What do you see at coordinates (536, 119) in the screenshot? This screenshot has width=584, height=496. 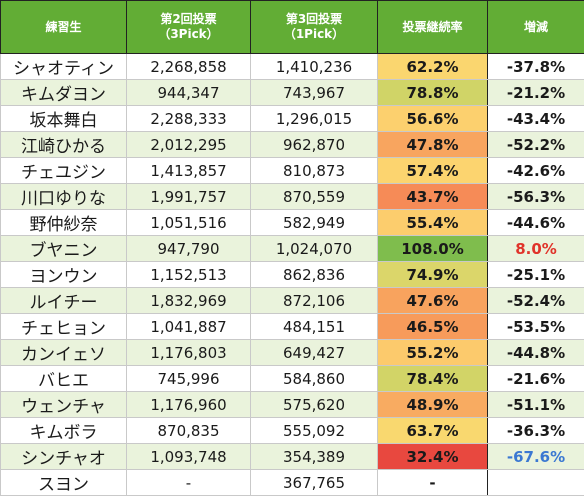 I see `change-cell: -43.4%` at bounding box center [536, 119].